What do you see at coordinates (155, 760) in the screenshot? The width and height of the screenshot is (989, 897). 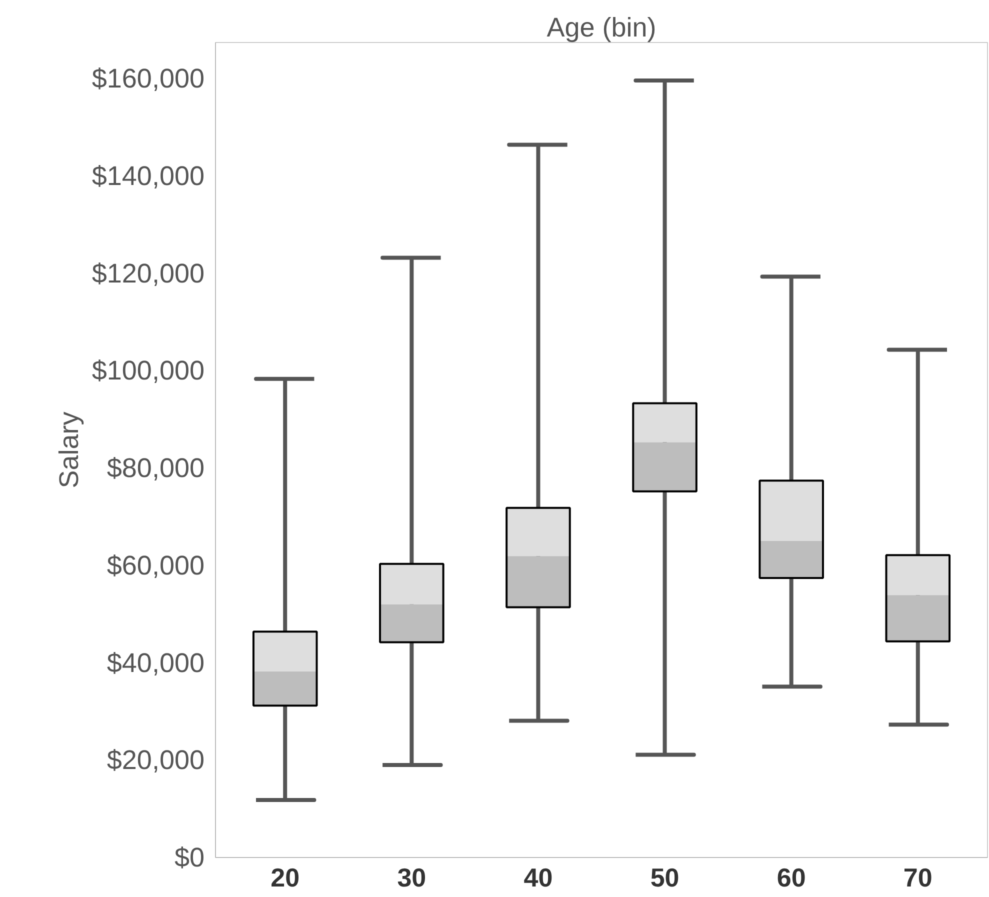 I see `y-tick-label: $20,000` at bounding box center [155, 760].